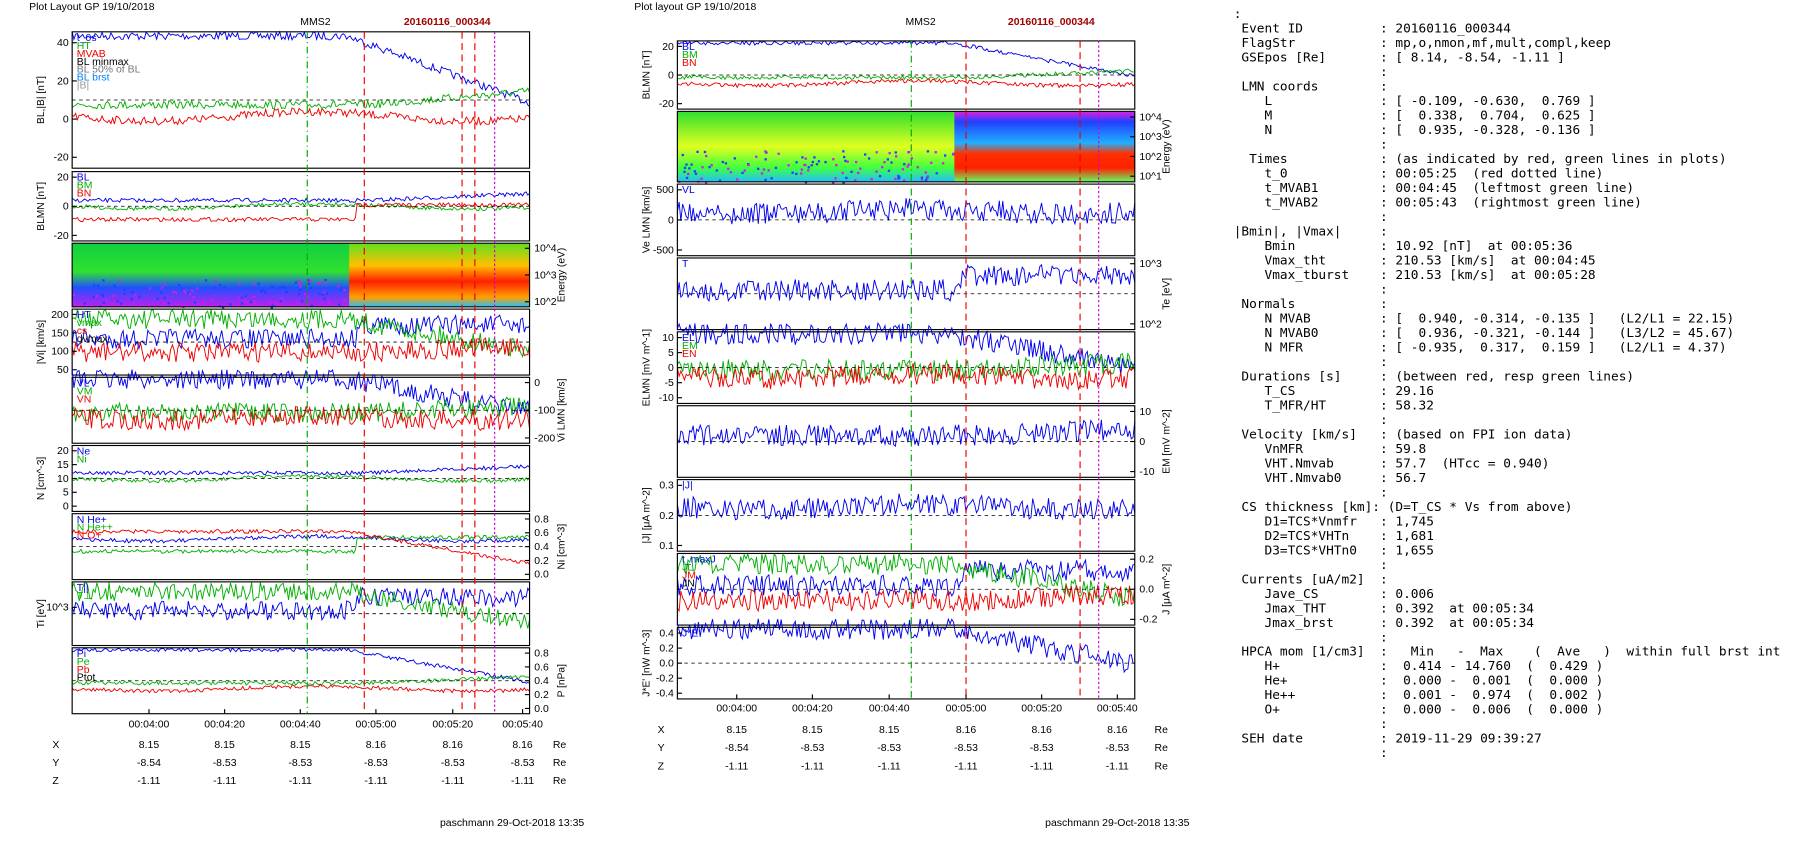 The image size is (1804, 841). What do you see at coordinates (668, 338) in the screenshot?
I see `y-tick-label: 10` at bounding box center [668, 338].